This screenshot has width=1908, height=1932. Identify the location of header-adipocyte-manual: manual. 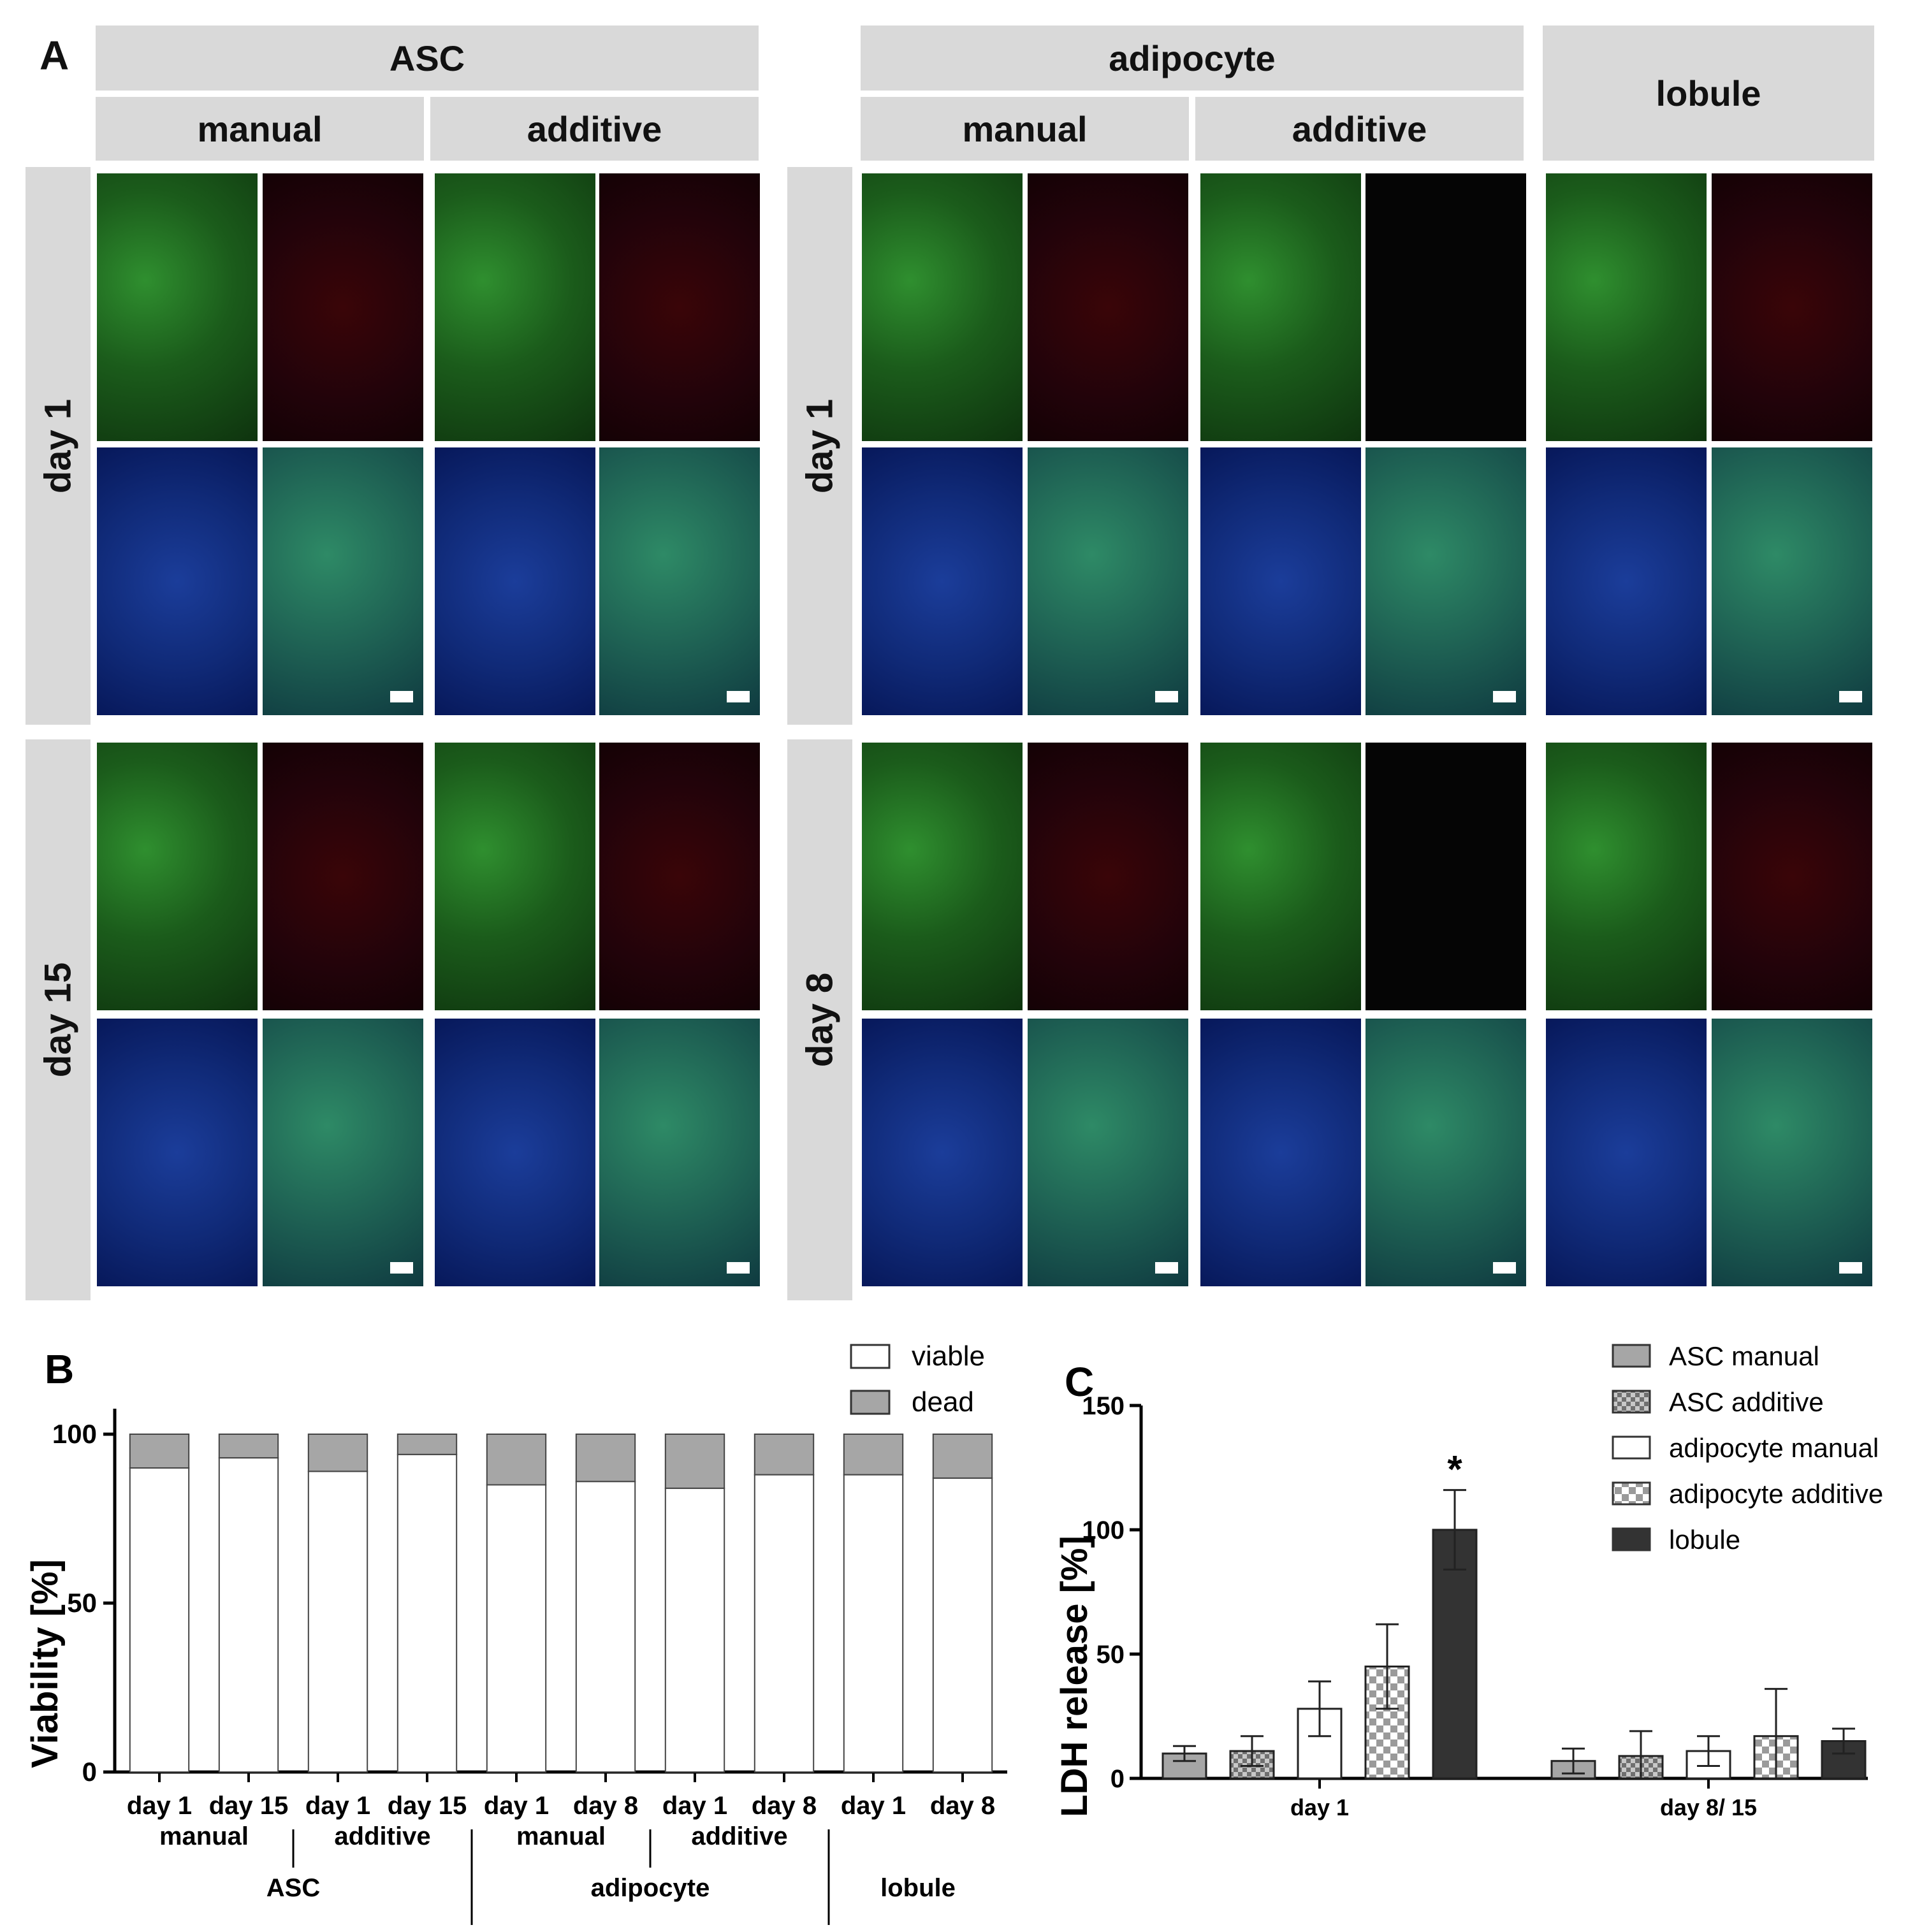
(1025, 129).